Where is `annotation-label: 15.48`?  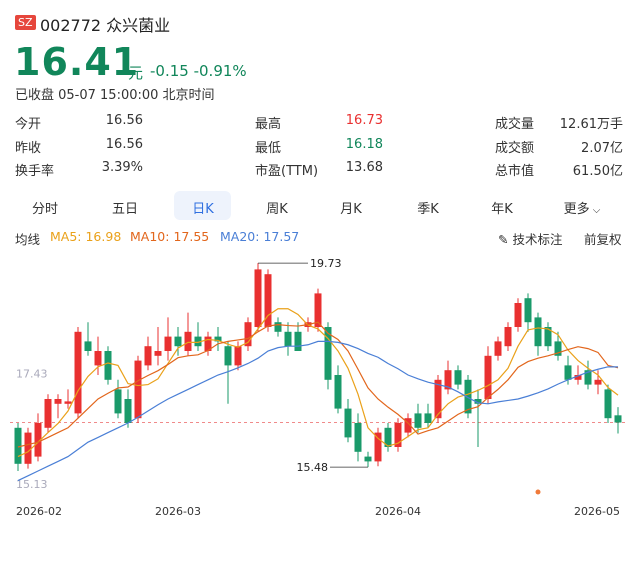 annotation-label: 15.48 is located at coordinates (313, 467).